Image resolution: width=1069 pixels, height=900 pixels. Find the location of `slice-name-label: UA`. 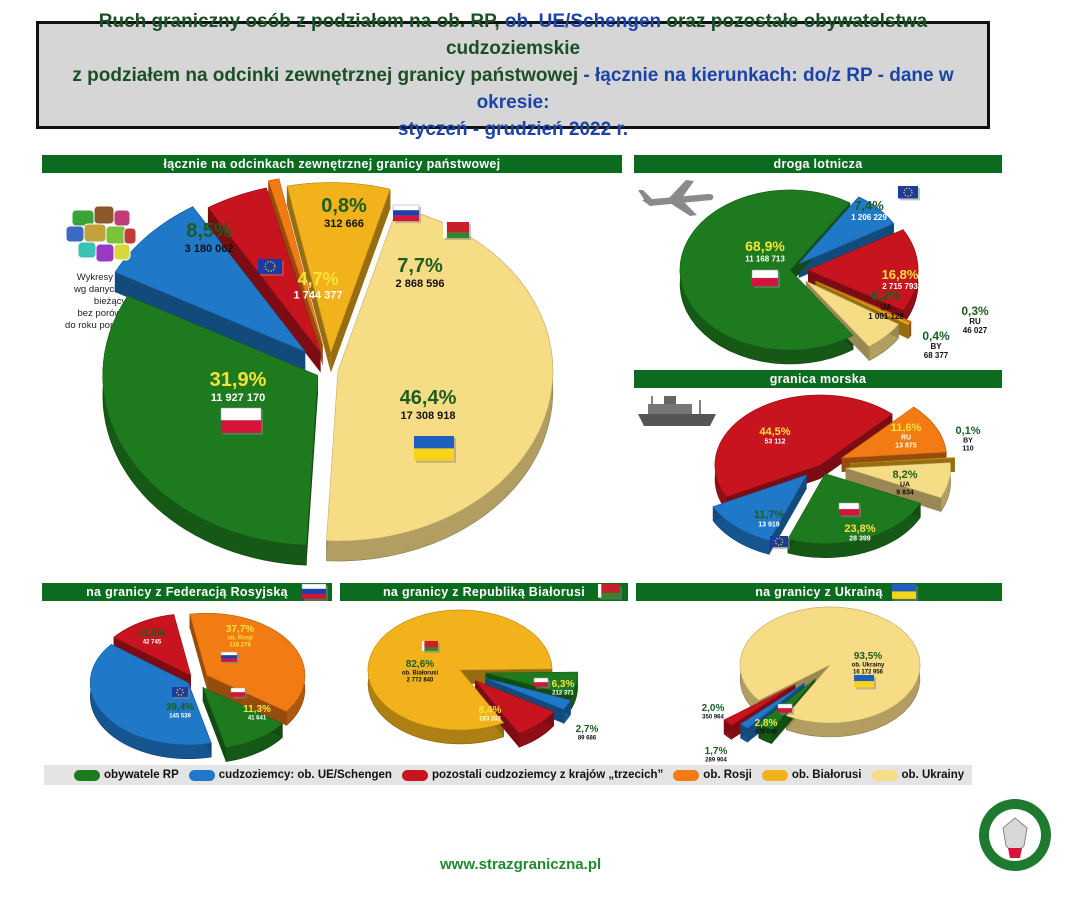

slice-name-label: UA is located at coordinates (886, 307).